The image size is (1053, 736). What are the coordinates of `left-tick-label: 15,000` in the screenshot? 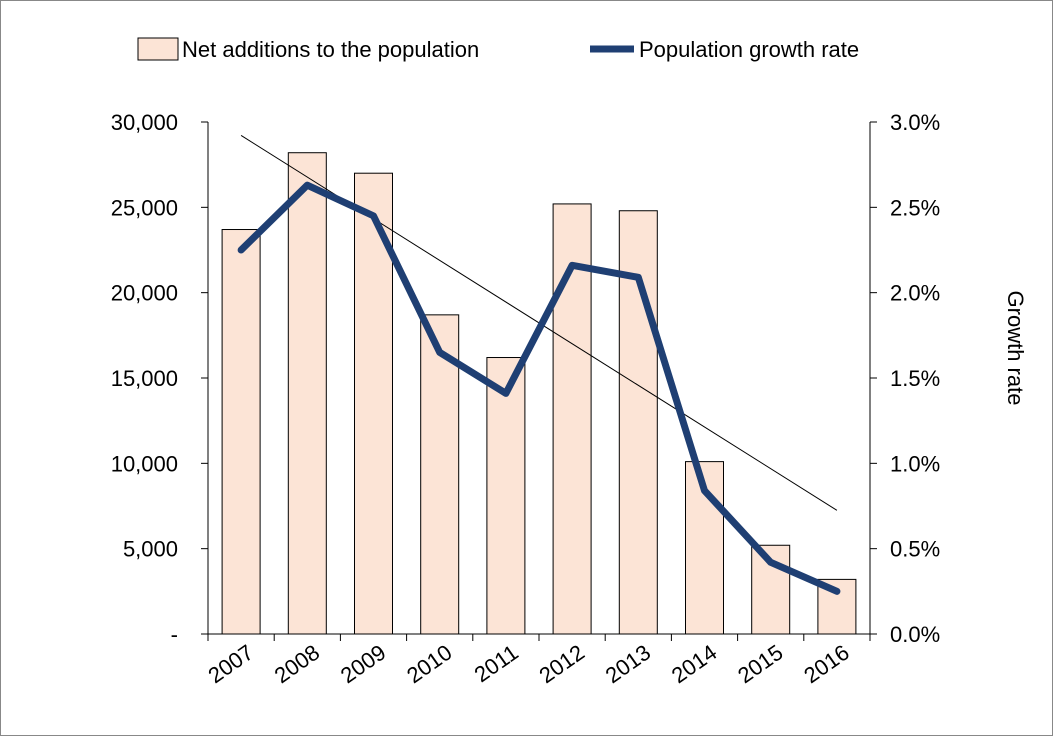 It's located at (144, 378).